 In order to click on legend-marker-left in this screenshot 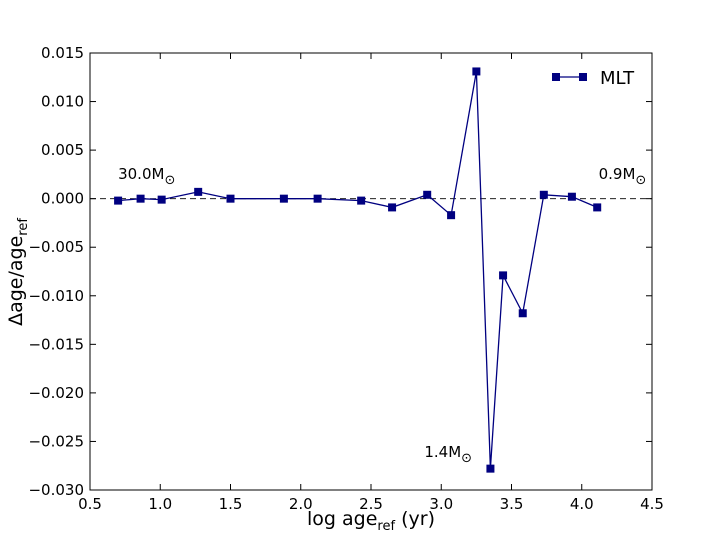, I will do `click(556, 77)`.